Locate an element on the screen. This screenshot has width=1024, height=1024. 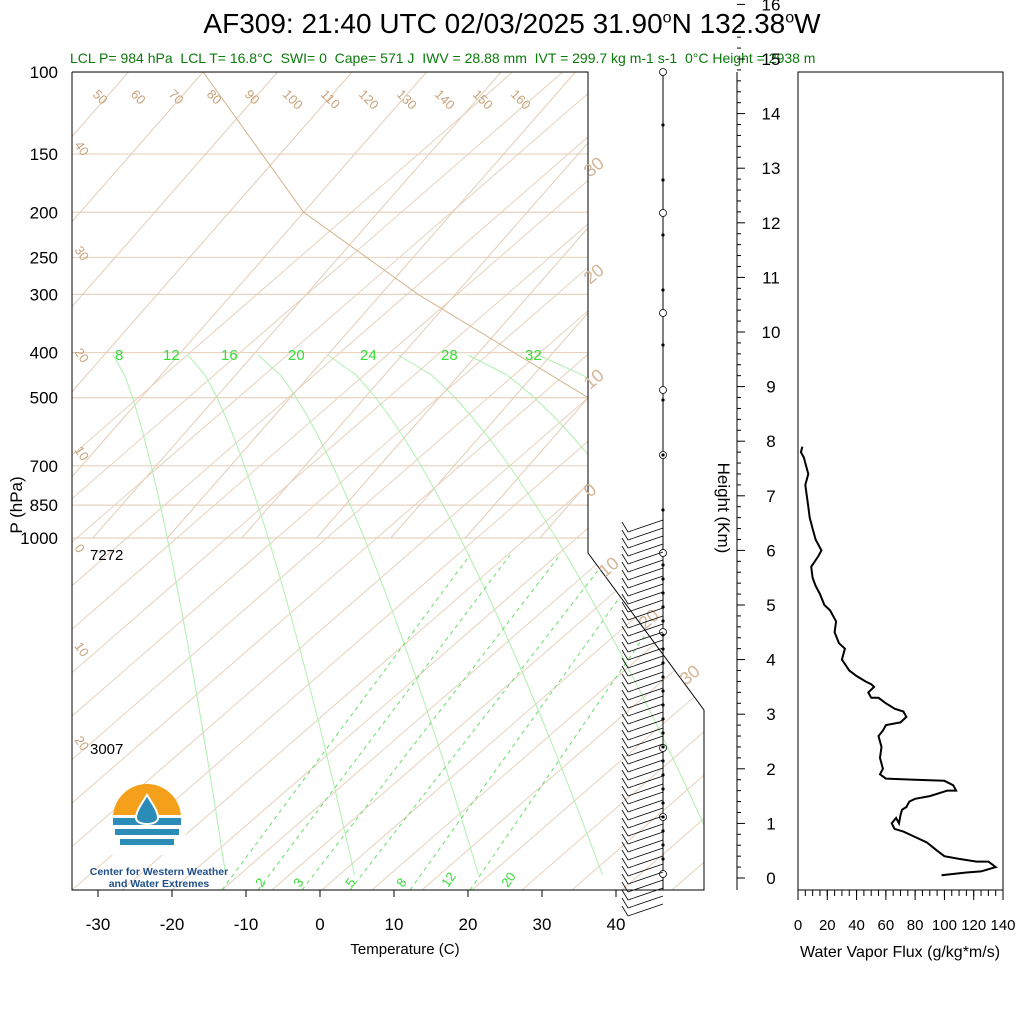
ivt-value: IVT = 299.7 kg m-1 s-1 is located at coordinates (606, 58).